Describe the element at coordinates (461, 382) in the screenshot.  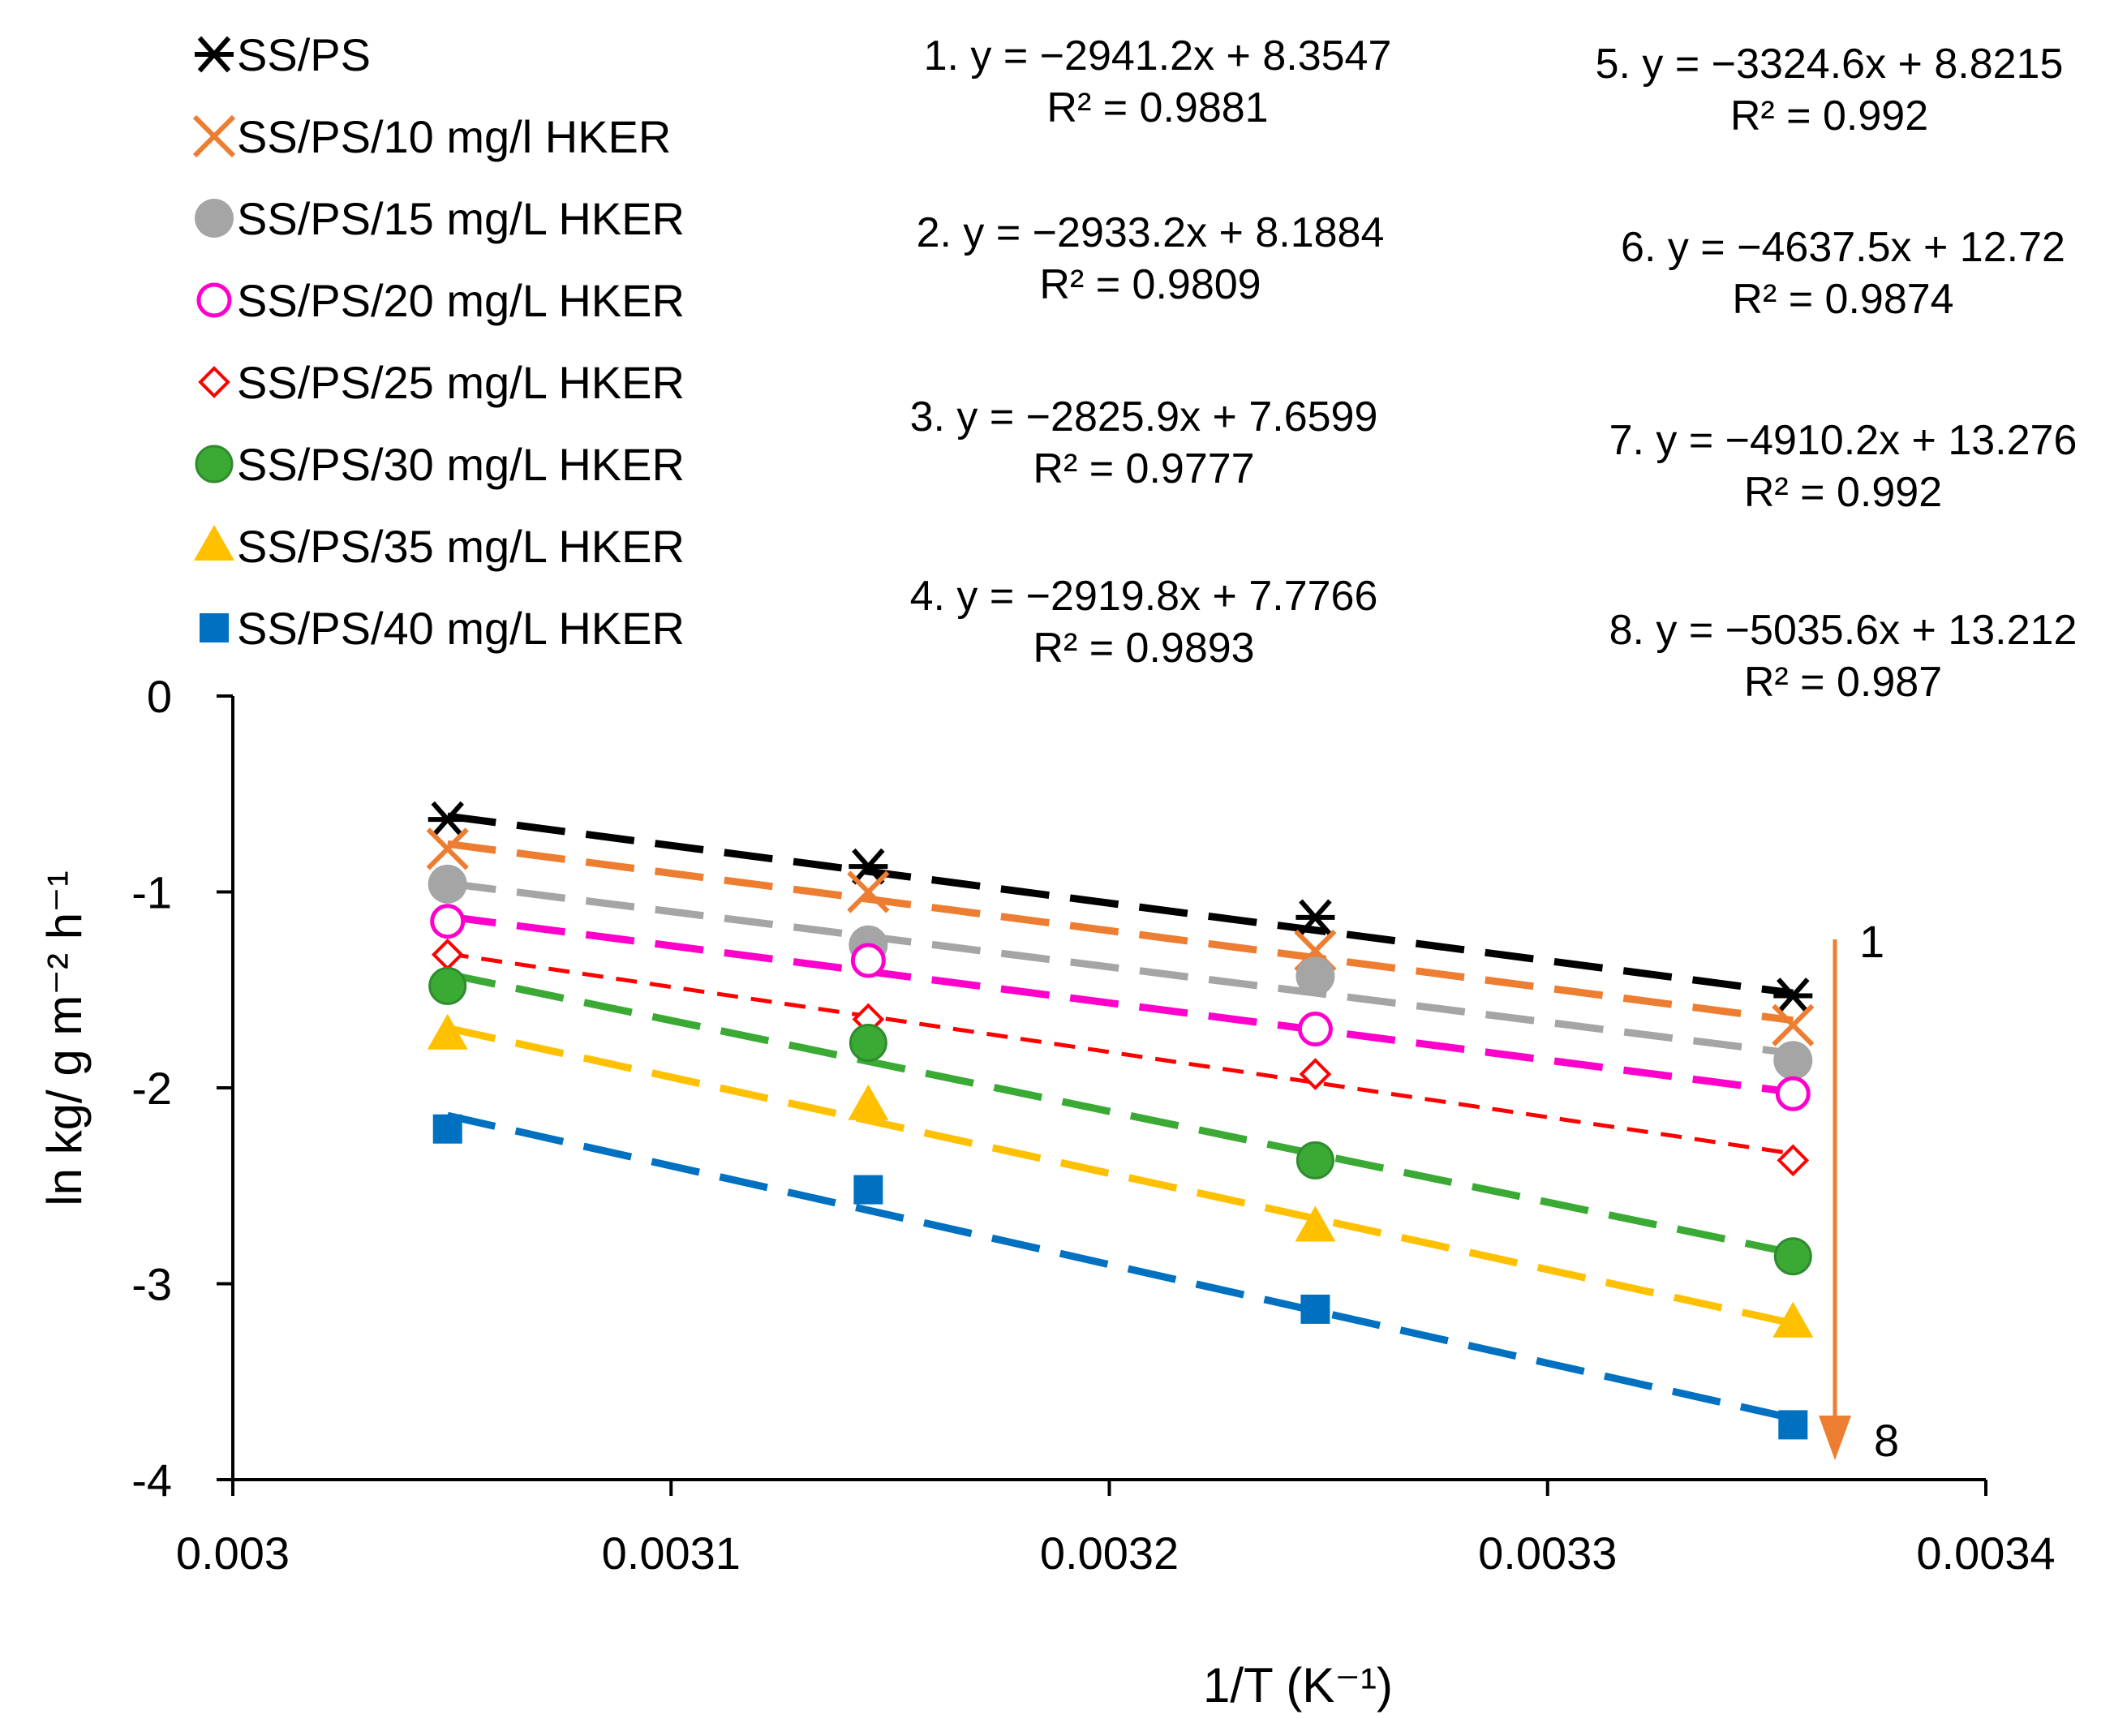
I see `legend-label: SS/PS/25 mg/L HKER` at that location.